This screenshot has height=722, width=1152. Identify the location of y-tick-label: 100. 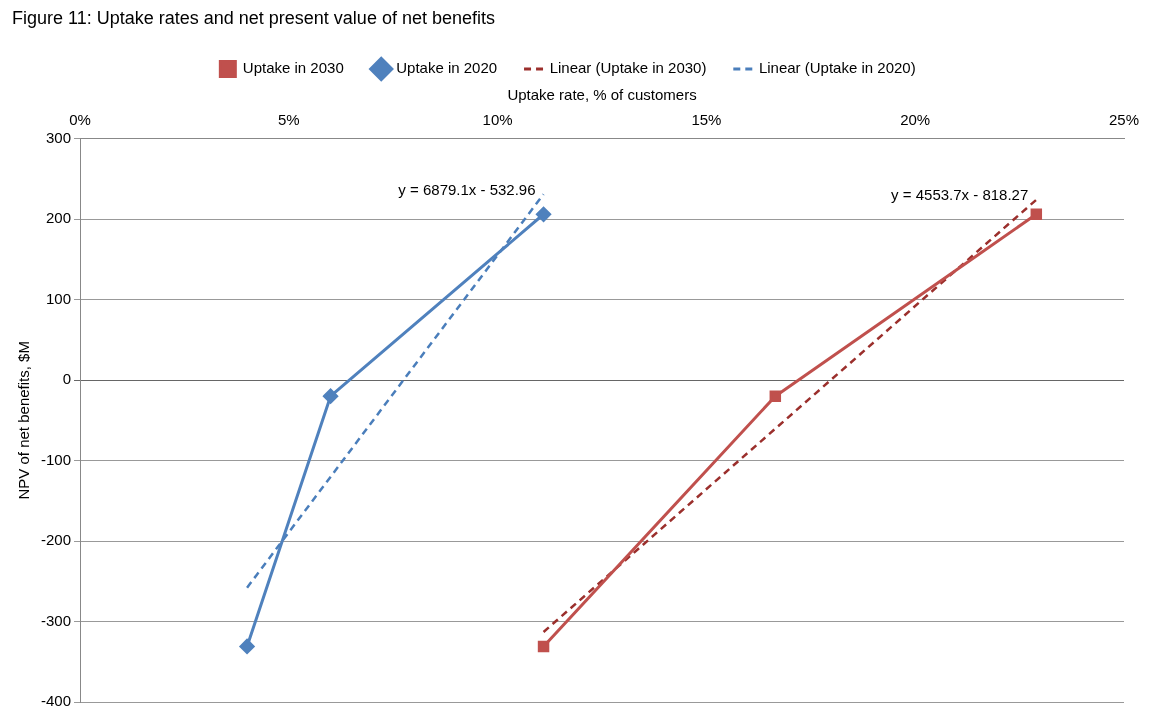
(58, 298).